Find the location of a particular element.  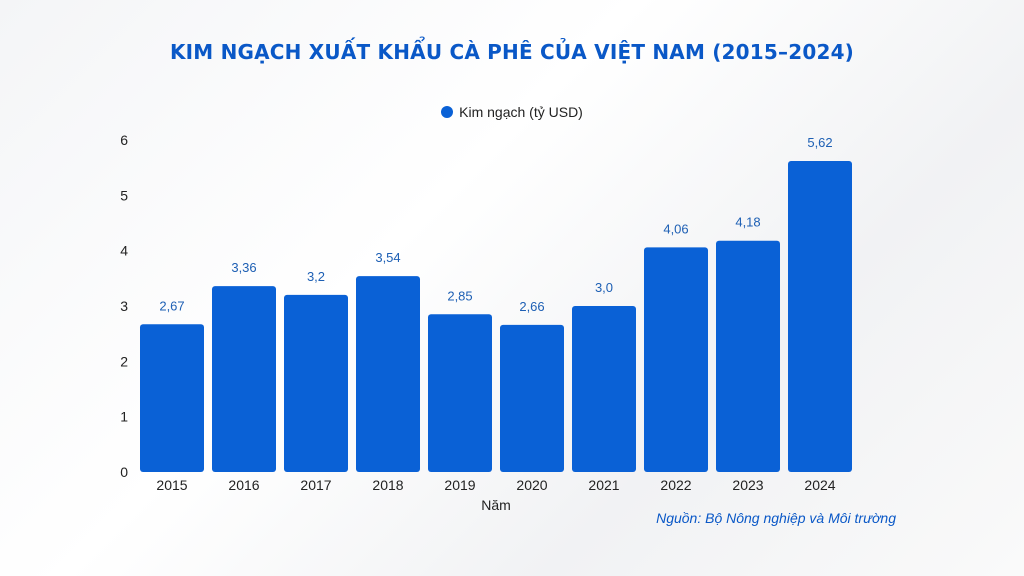

x-tick-label: 2020 is located at coordinates (531, 485).